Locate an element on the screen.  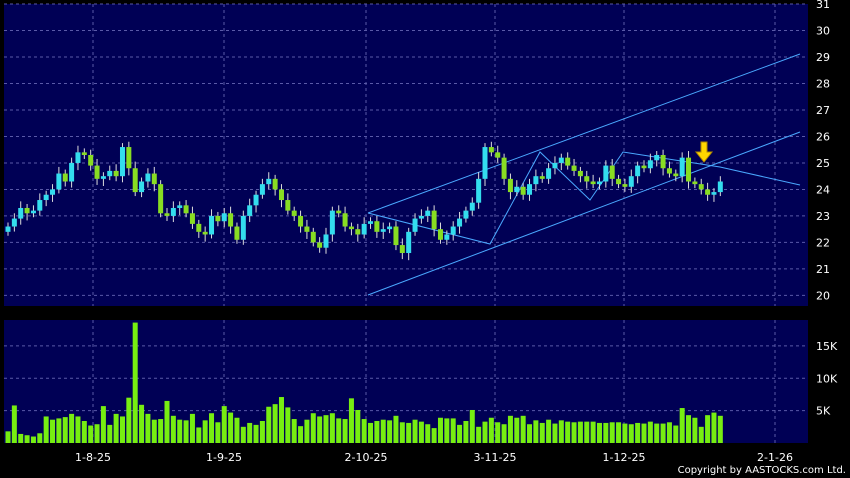
arrow-marker-icon is located at coordinates (704, 152).